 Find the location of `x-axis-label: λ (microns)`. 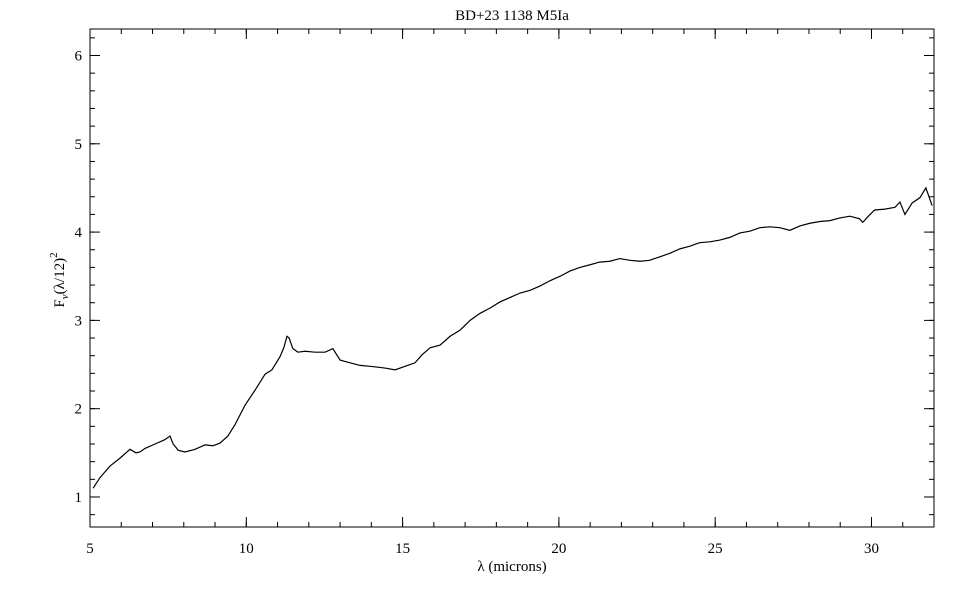

x-axis-label: λ (microns) is located at coordinates (511, 567).